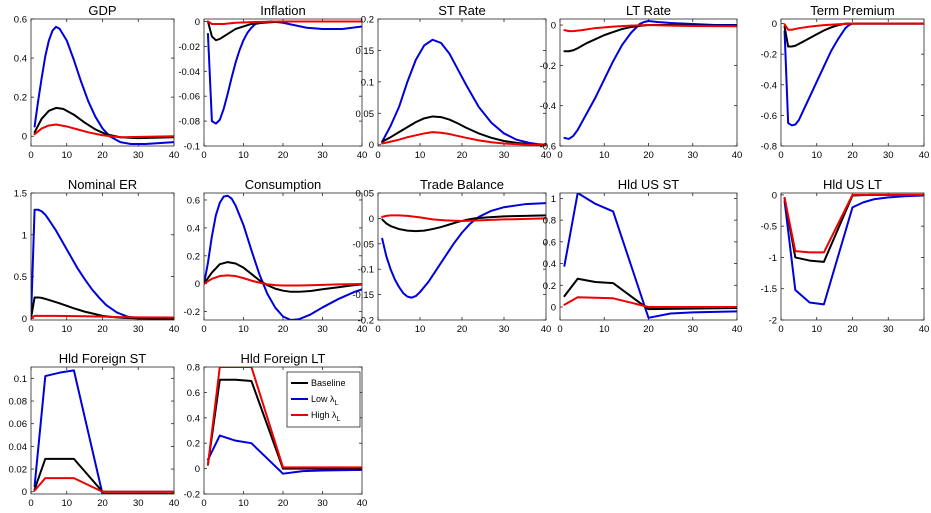 Image resolution: width=931 pixels, height=513 pixels. I want to click on y-tick-label: 1, so click(553, 199).